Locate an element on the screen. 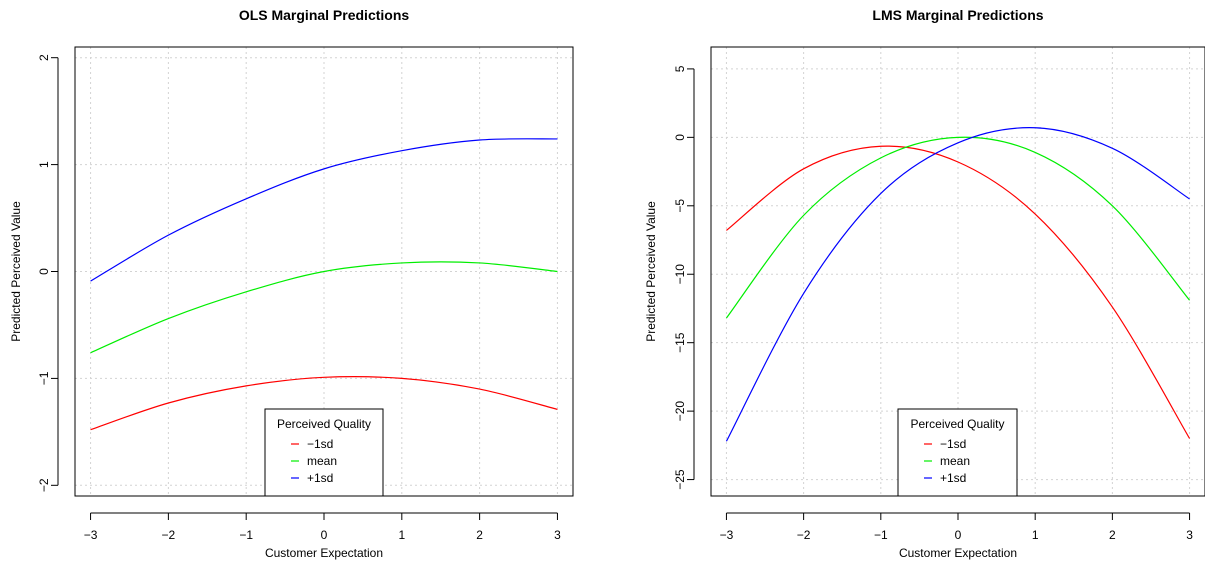 Image resolution: width=1205 pixels, height=571 pixels. chart-title: LMS Marginal Predictions is located at coordinates (957, 15).